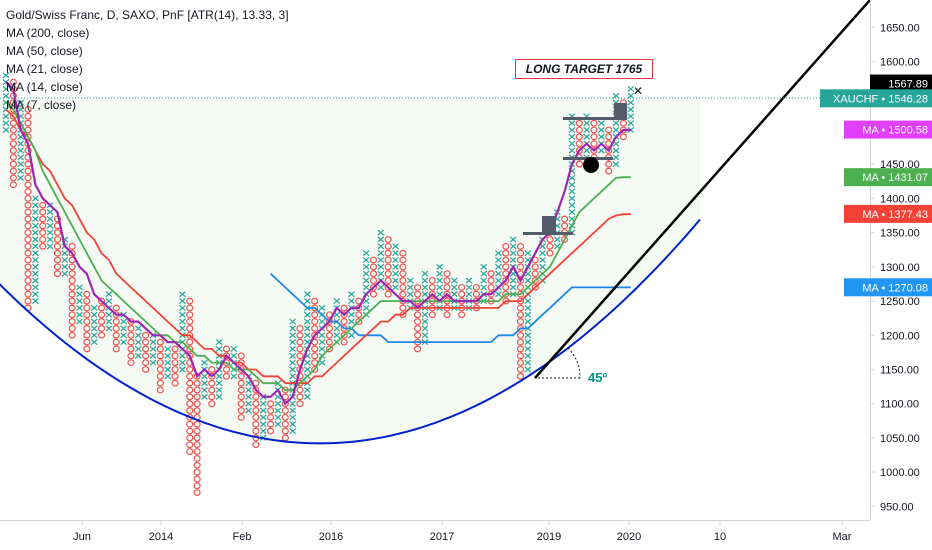 This screenshot has height=550, width=932. Describe the element at coordinates (900, 336) in the screenshot. I see `y-tick-label: 1200.00` at that location.